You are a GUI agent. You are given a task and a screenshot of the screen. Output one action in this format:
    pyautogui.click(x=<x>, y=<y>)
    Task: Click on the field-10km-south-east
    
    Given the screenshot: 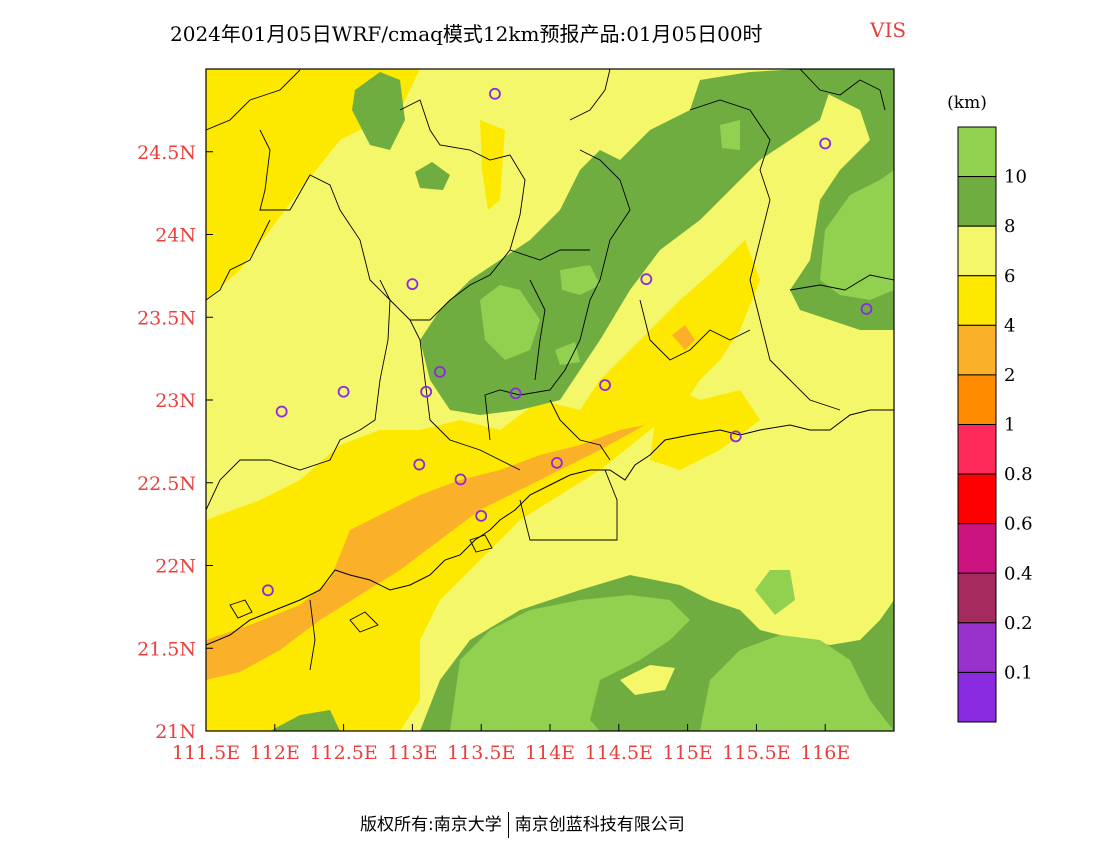 What is the action you would take?
    pyautogui.click(x=797, y=683)
    